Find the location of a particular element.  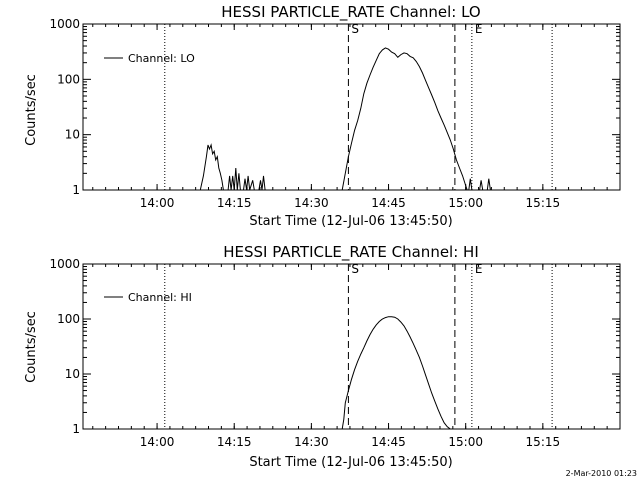

panel-lo-xtick-label: 15:00 is located at coordinates (465, 203).